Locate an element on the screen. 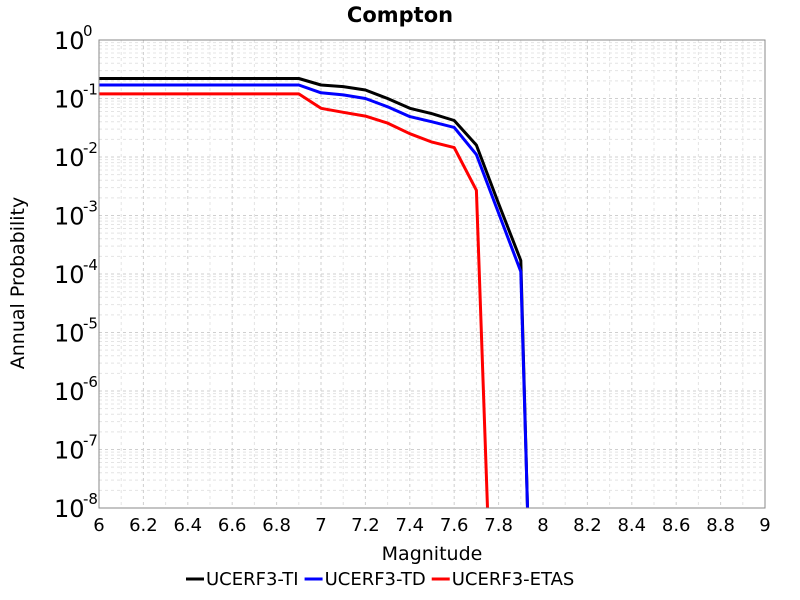  y-tick-exponent: -3 is located at coordinates (90, 207).